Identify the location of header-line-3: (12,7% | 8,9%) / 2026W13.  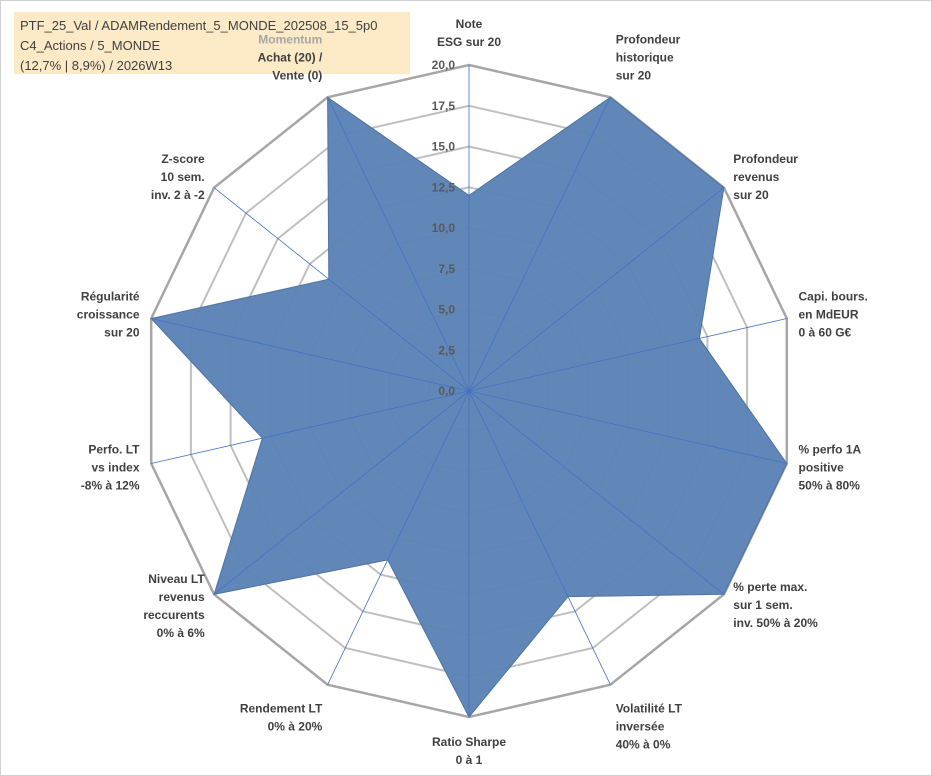
(96, 65).